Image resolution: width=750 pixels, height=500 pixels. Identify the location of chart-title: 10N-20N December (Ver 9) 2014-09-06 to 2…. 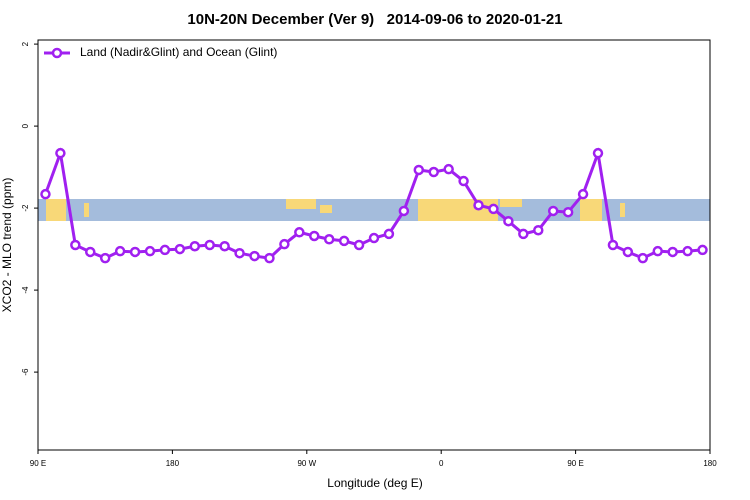
(374, 19).